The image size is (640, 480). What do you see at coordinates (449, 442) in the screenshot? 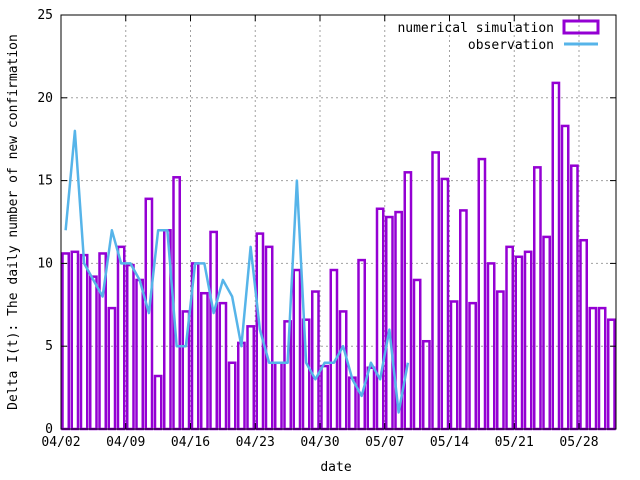
I see `x-tick-label: 05/14` at bounding box center [449, 442].